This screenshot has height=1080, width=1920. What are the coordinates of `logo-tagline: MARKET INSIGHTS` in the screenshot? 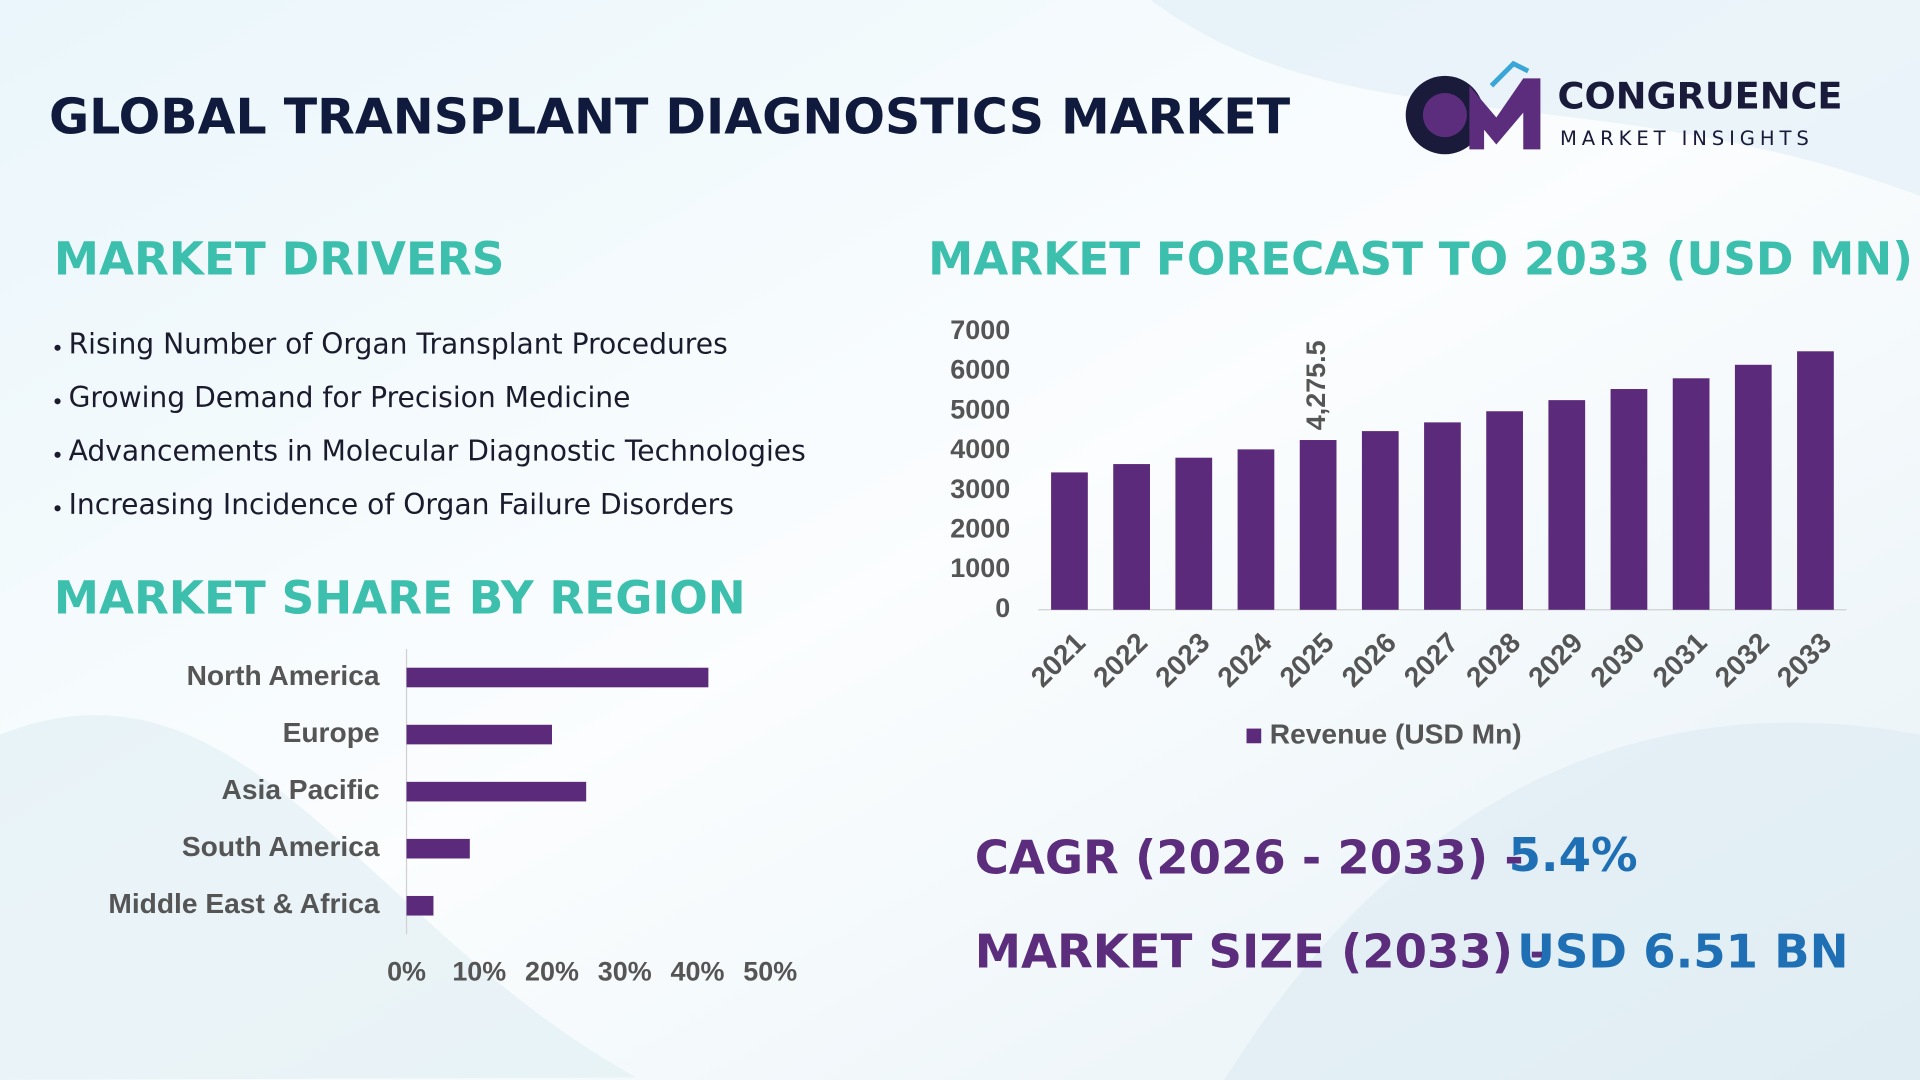 It's located at (1687, 138).